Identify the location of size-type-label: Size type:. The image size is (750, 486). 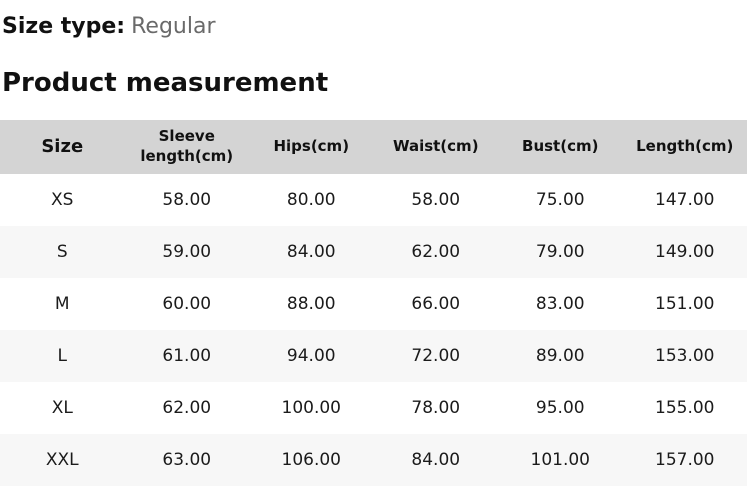
(64, 26).